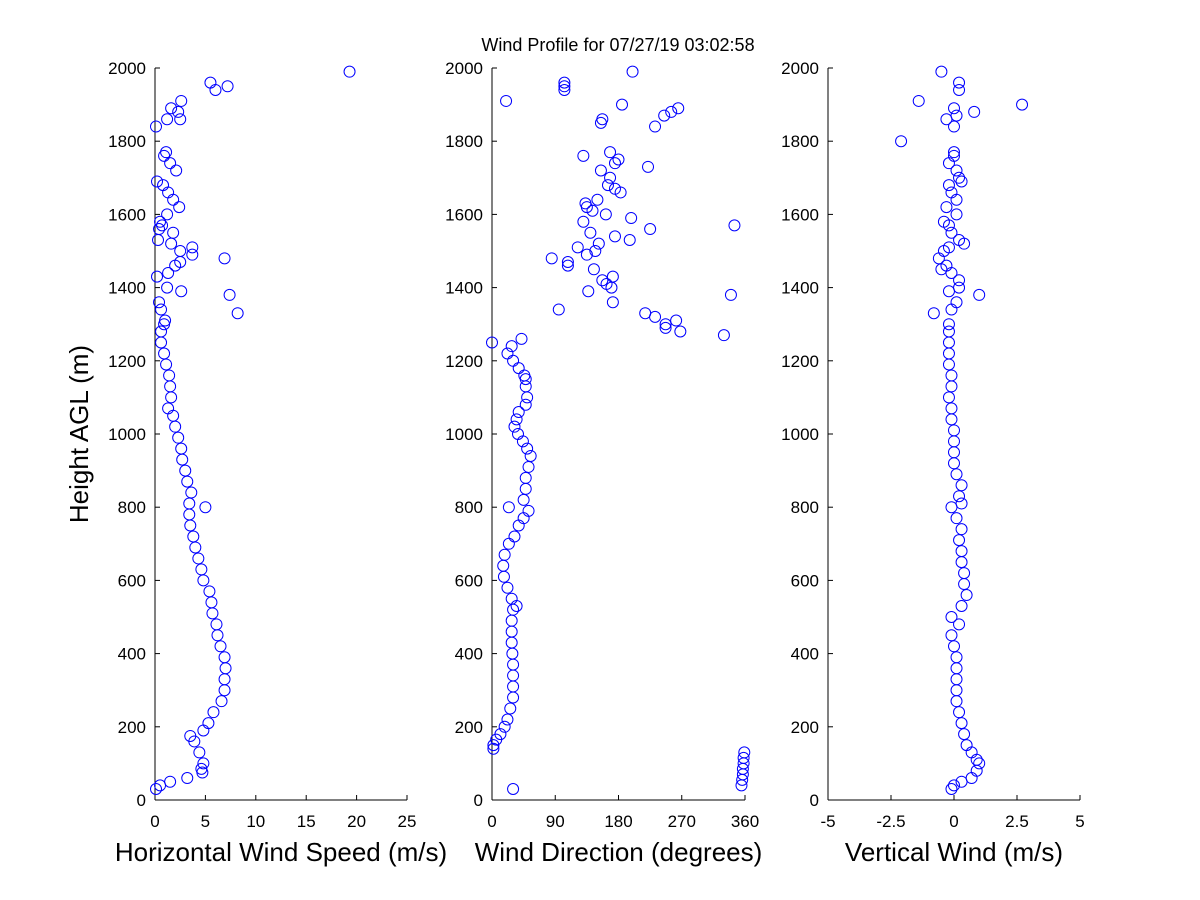 This screenshot has height=900, width=1200. I want to click on x-tick-label: 270, so click(682, 821).